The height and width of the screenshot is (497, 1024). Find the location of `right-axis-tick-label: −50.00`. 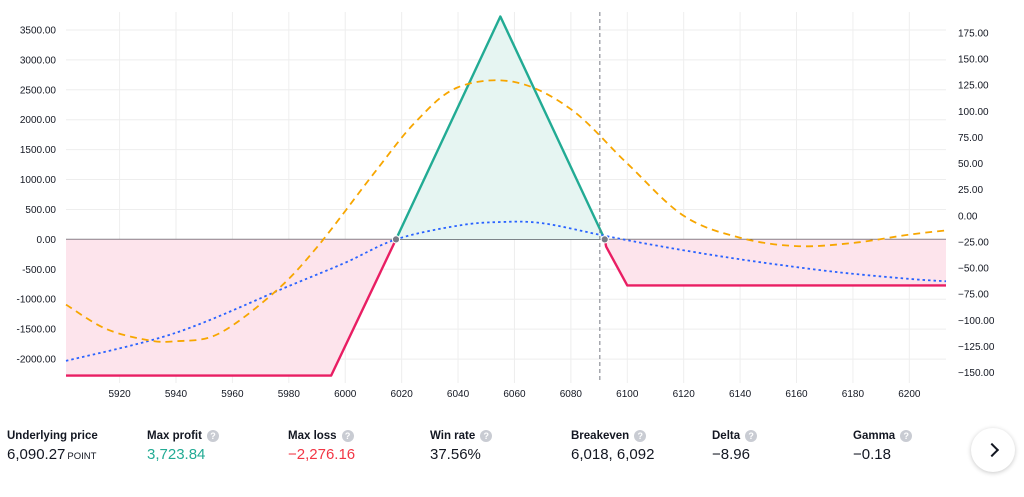

right-axis-tick-label: −50.00 is located at coordinates (973, 269).